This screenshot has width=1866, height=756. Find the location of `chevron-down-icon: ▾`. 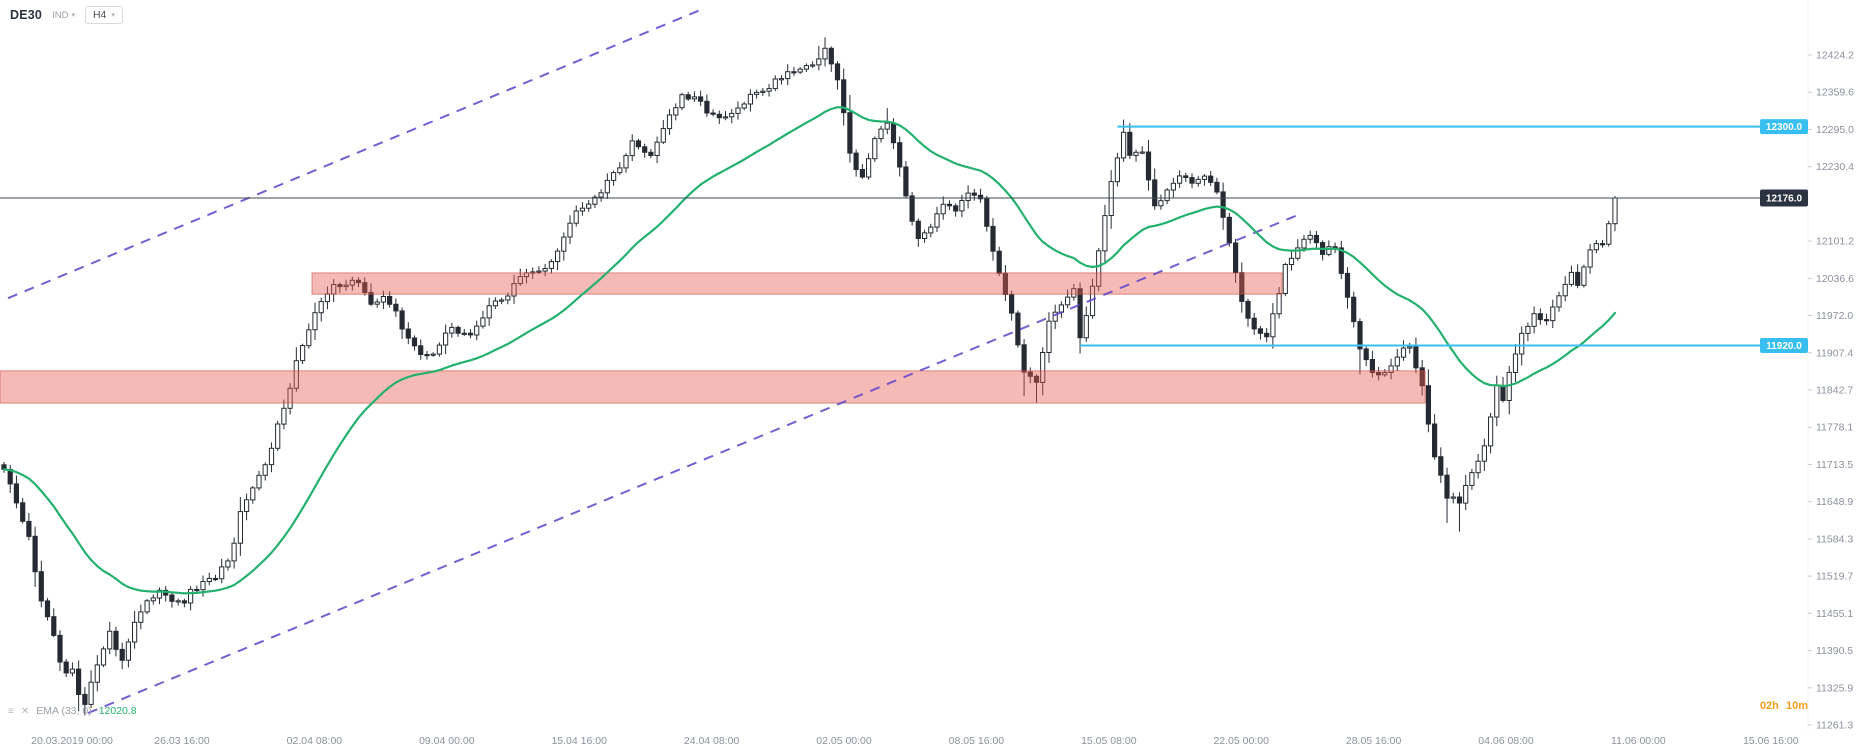

chevron-down-icon: ▾ is located at coordinates (113, 15).